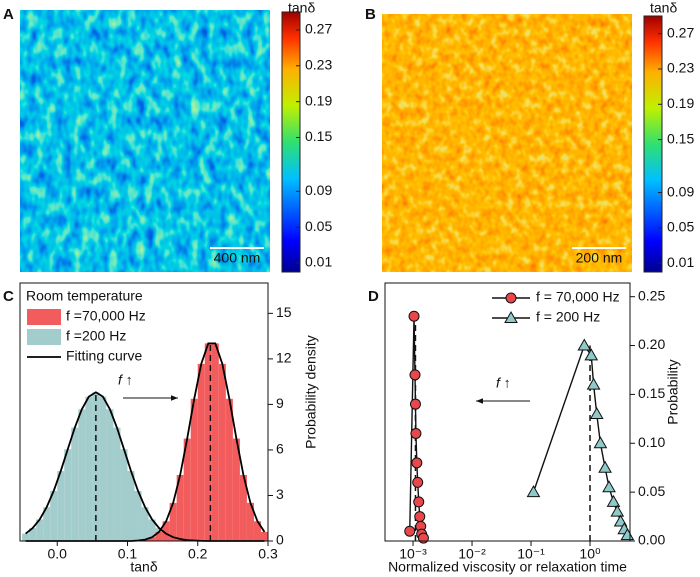 The width and height of the screenshot is (700, 577). What do you see at coordinates (237, 258) in the screenshot?
I see `scale-bar-label: 400 nm` at bounding box center [237, 258].